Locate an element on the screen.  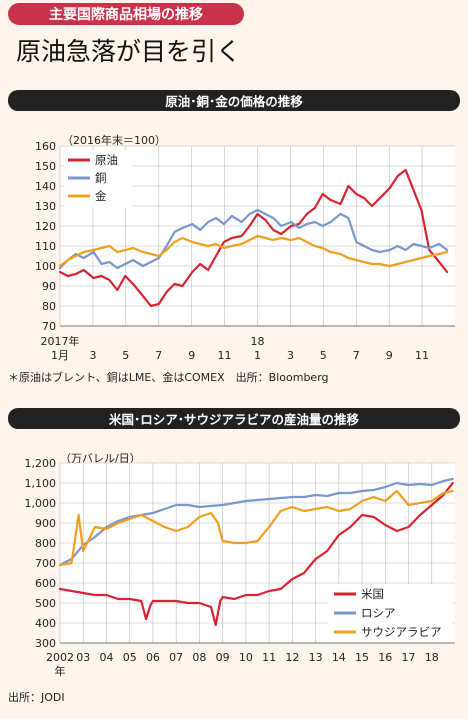
chart2-xtick-label: 05 is located at coordinates (130, 657).